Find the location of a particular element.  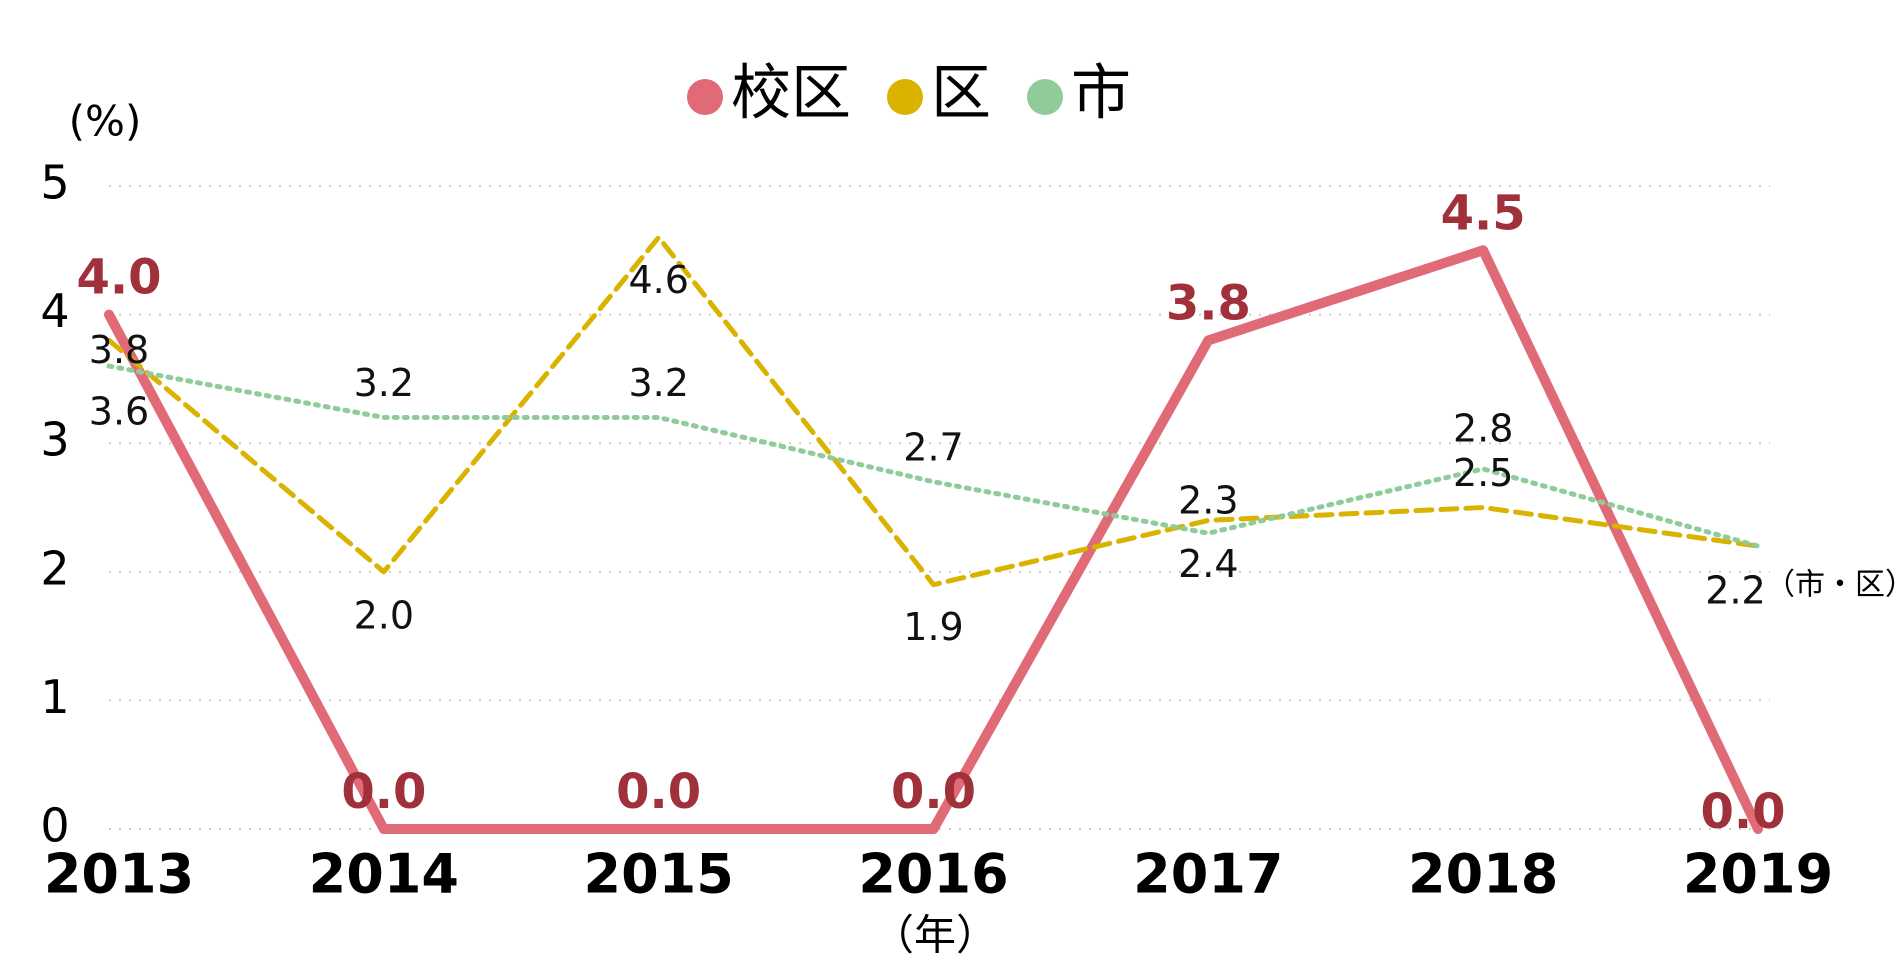

legend-label: 区 is located at coordinates (961, 94).